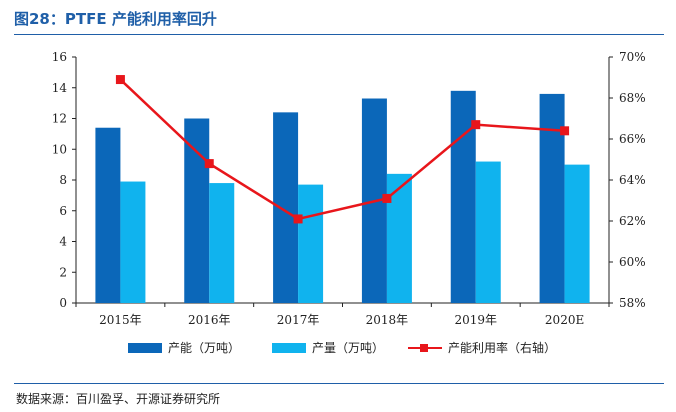 The image size is (676, 412). I want to click on figure-title: 图28：PTFE 产能利用率回升, so click(115, 19).